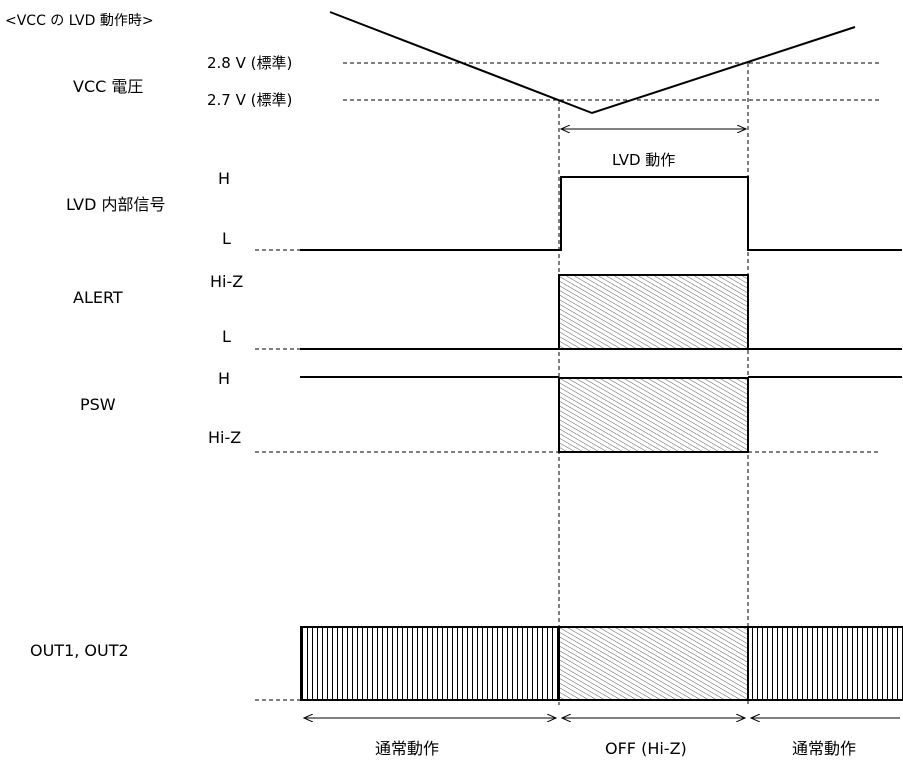  Describe the element at coordinates (825, 663) in the screenshot. I see `out-active-region-right` at that location.